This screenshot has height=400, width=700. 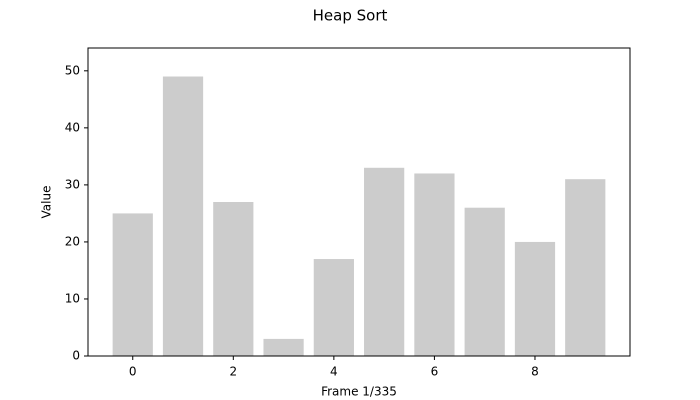 I want to click on x-tick-label: 0, so click(x=133, y=372).